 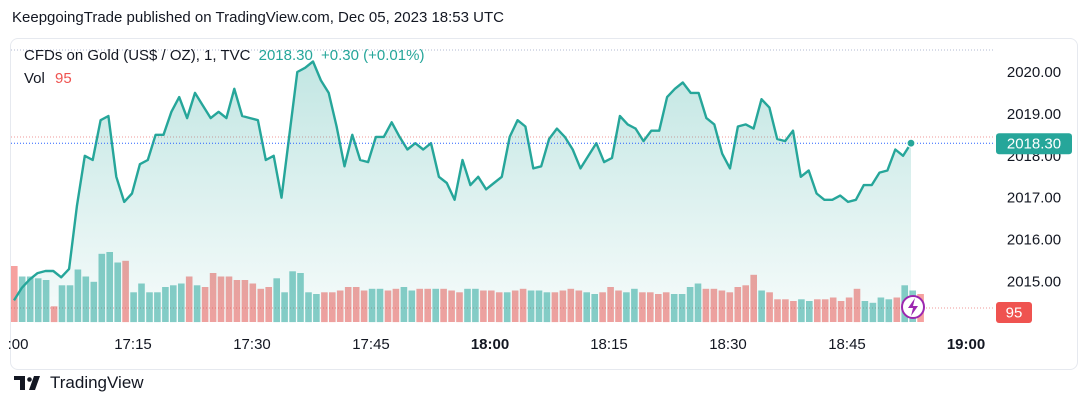 I want to click on last-volume-badge-label: 95, so click(x=1014, y=313).